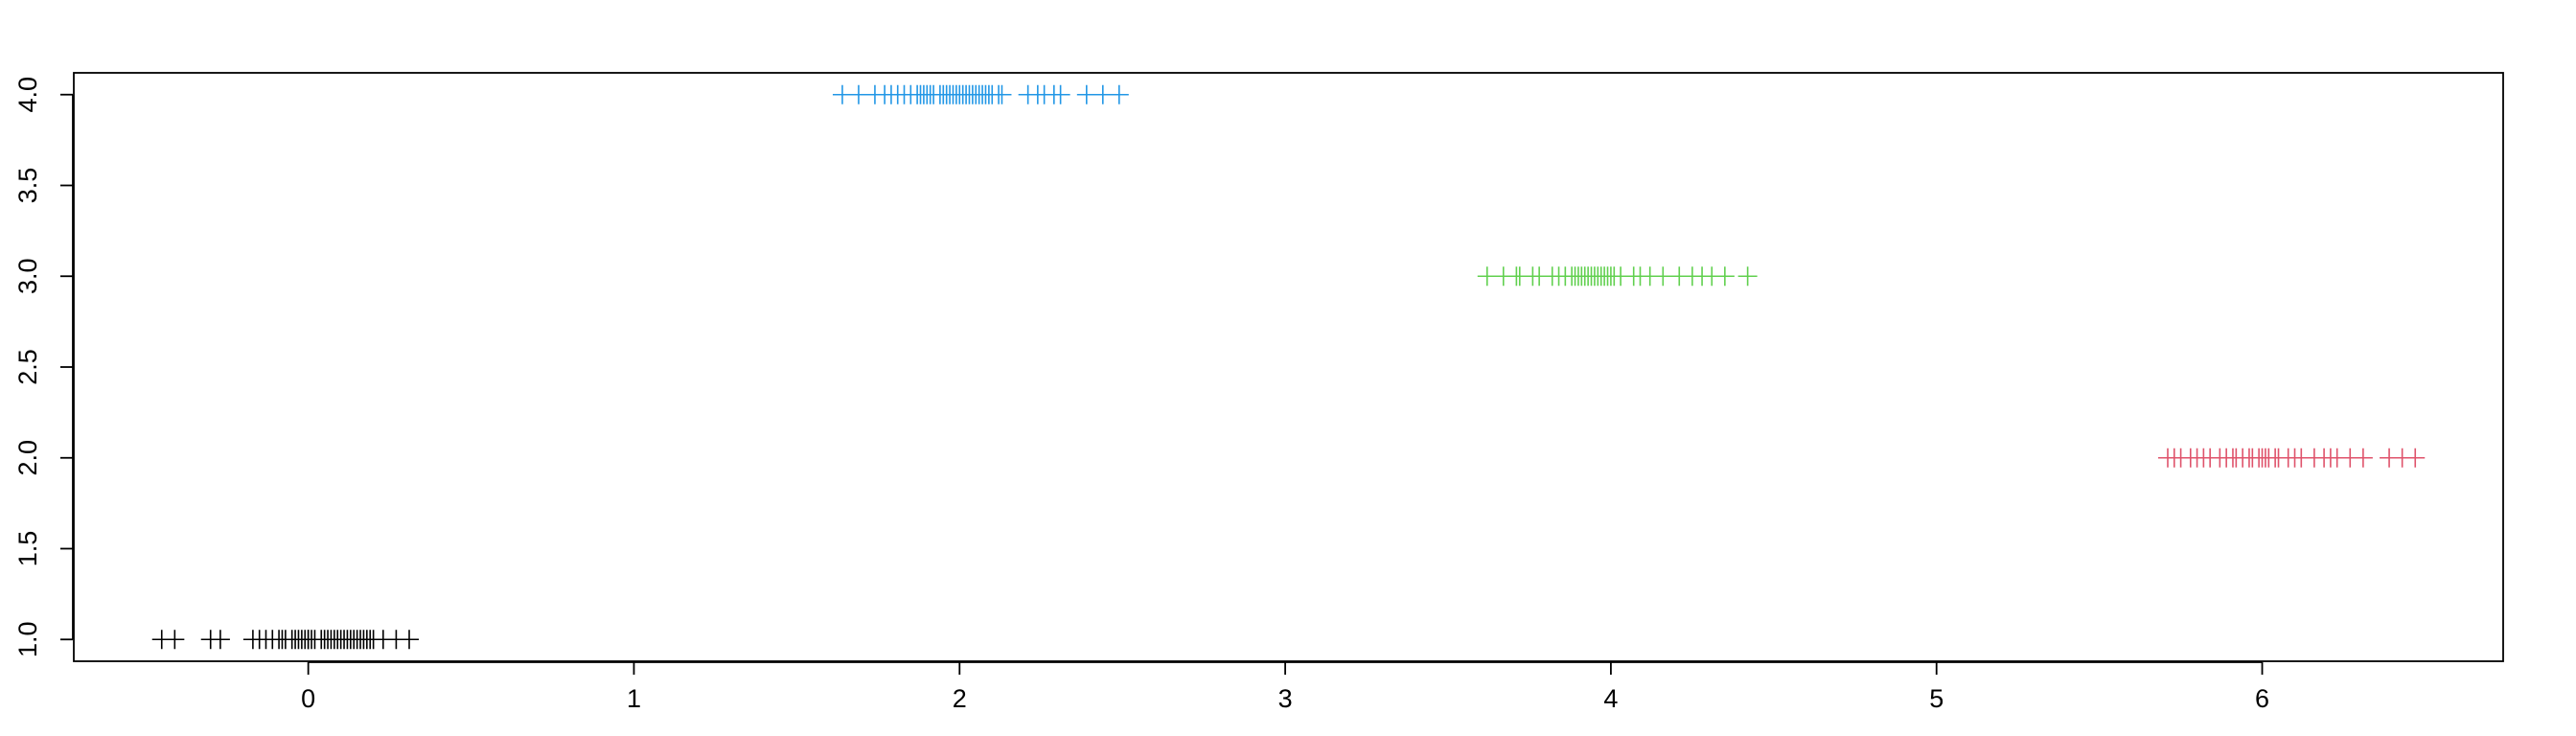  Describe the element at coordinates (1285, 698) in the screenshot. I see `x-tick-label: 3` at that location.